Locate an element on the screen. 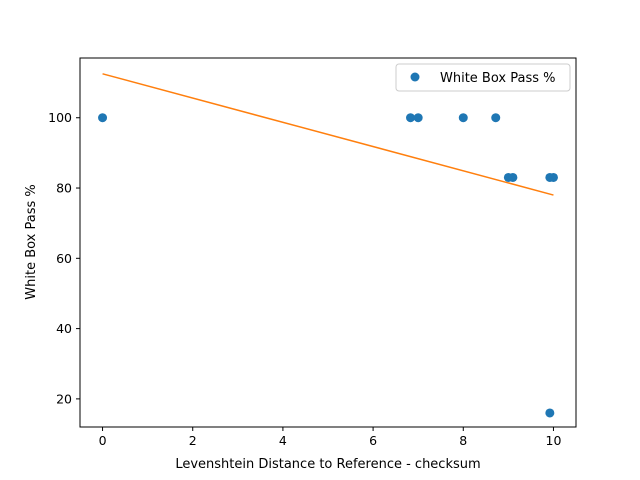 This screenshot has height=480, width=640. y-tick-label: 60 is located at coordinates (64, 258).